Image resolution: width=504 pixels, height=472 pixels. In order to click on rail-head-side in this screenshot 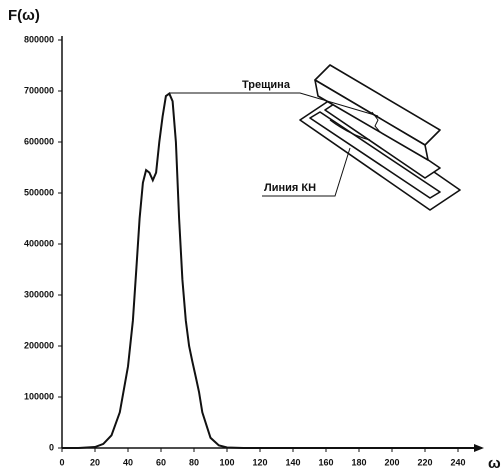, I will do `click(371, 120)`.